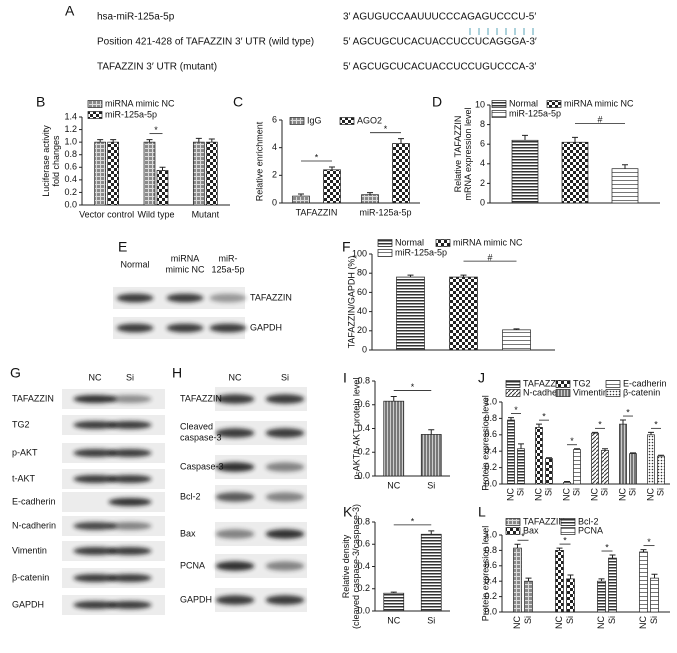  What do you see at coordinates (134, 264) in the screenshot?
I see `lane-label: Normal` at bounding box center [134, 264].